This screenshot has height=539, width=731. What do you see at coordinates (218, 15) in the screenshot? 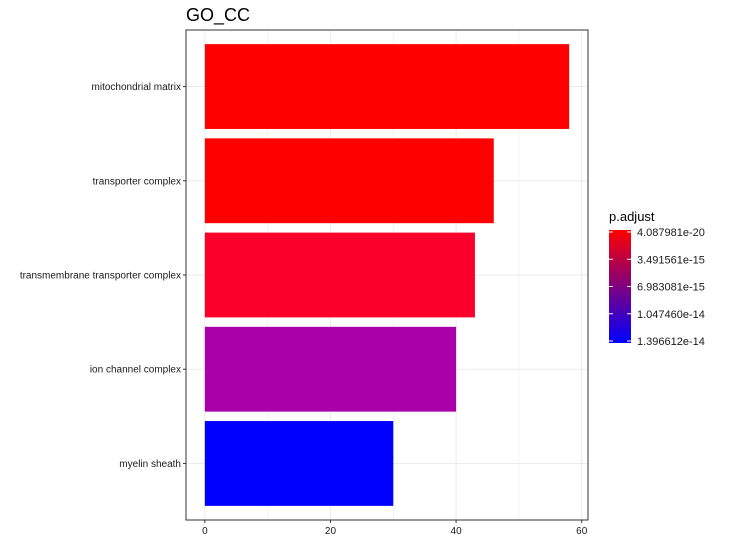
I see `chart-title: GO_CC` at bounding box center [218, 15].